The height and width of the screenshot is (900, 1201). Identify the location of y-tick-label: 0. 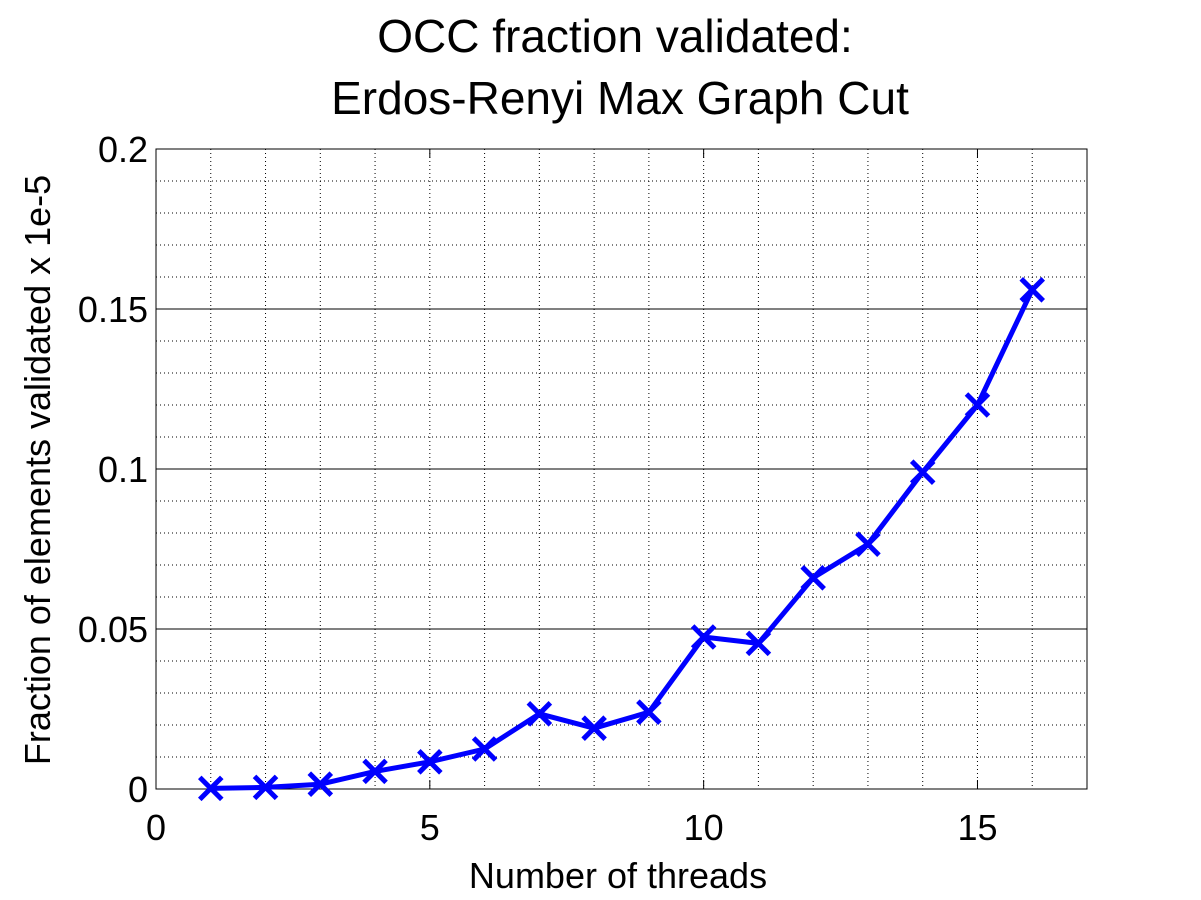
(138, 789).